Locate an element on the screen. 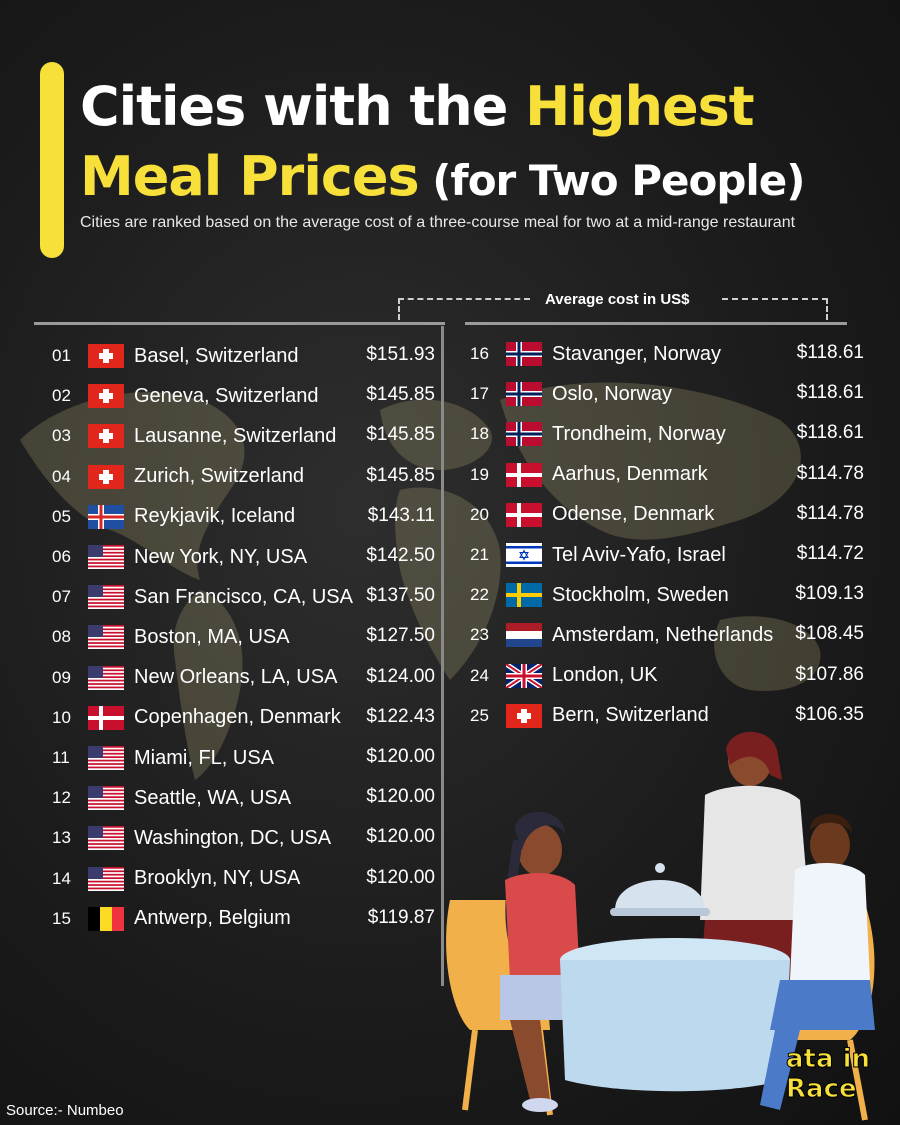 This screenshot has width=900, height=1125. table-row: 02 Geneva, Switzerland is located at coordinates (185, 396).